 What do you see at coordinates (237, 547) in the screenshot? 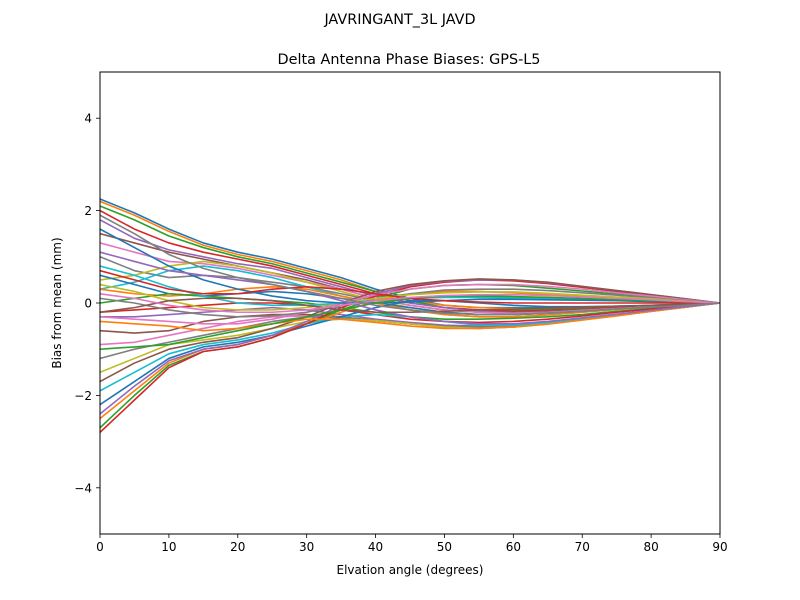
I see `x-tick-label: 20` at bounding box center [237, 547].